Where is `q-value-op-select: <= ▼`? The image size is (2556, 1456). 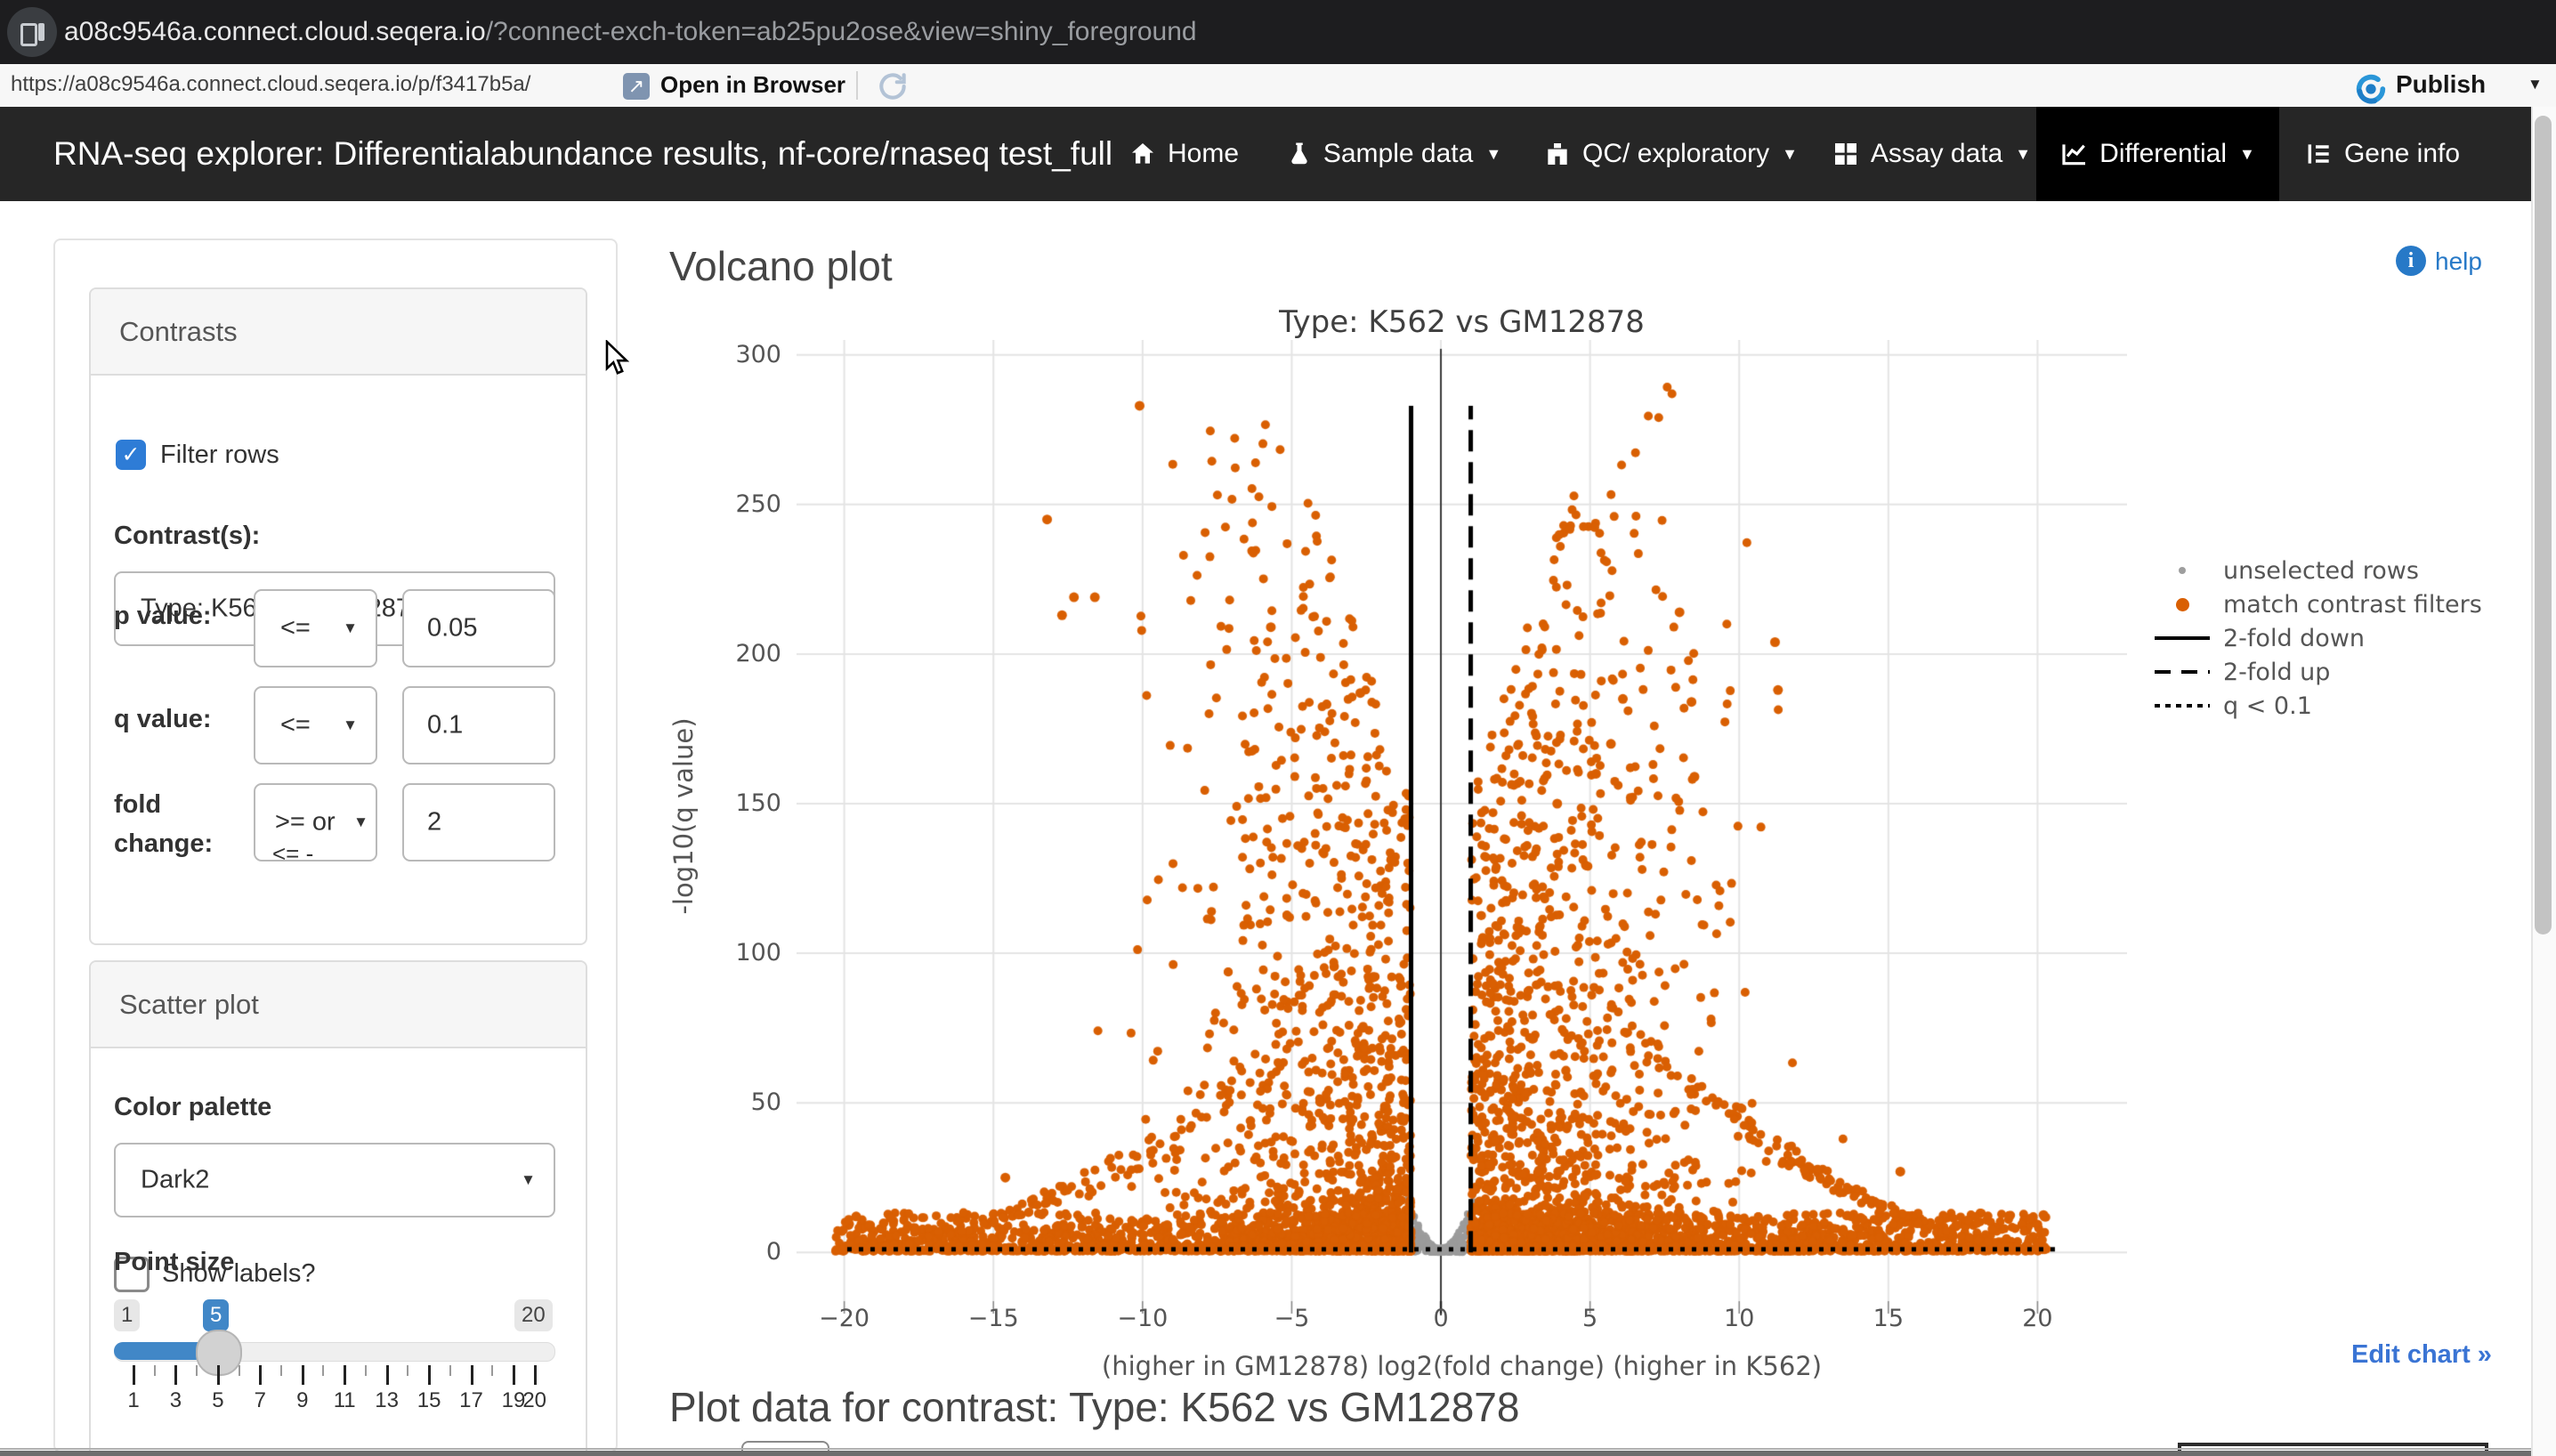 q-value-op-select: <= ▼ is located at coordinates (315, 725).